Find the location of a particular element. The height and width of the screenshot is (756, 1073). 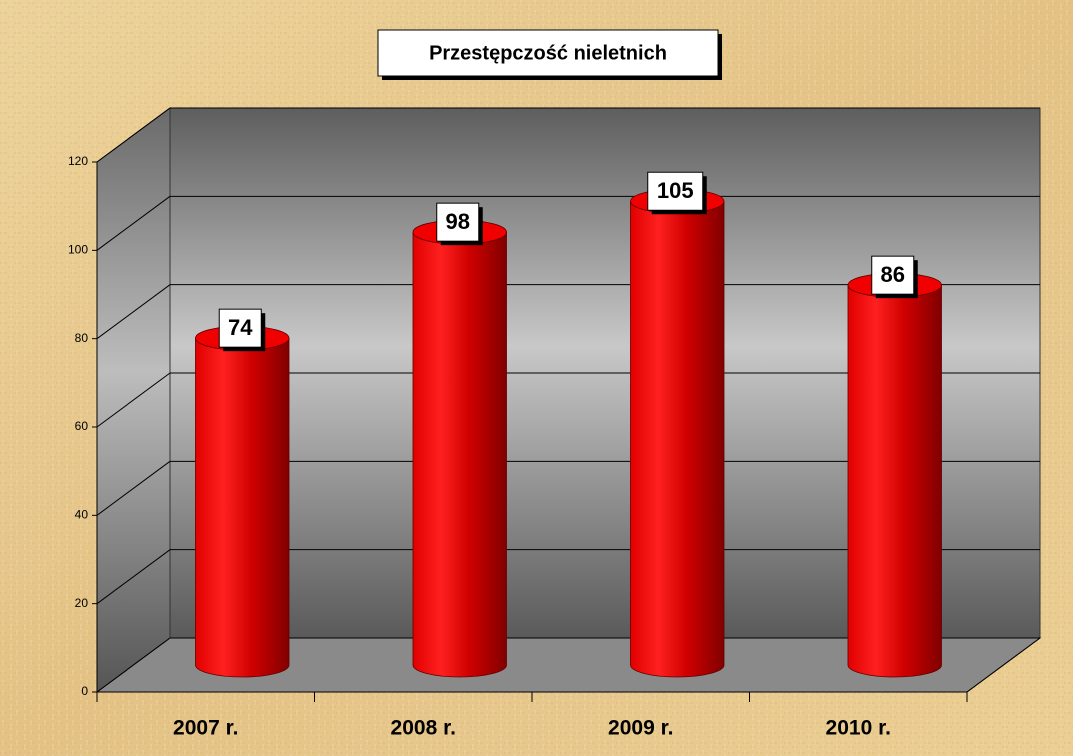

data-label: 74 is located at coordinates (240, 327).